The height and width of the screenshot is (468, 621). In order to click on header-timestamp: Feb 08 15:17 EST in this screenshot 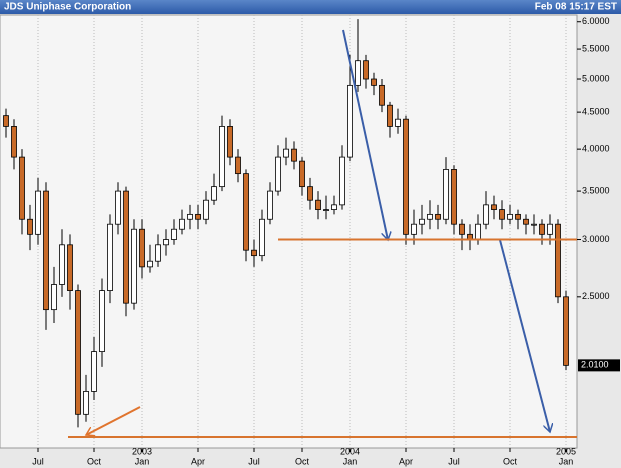, I will do `click(576, 7)`.